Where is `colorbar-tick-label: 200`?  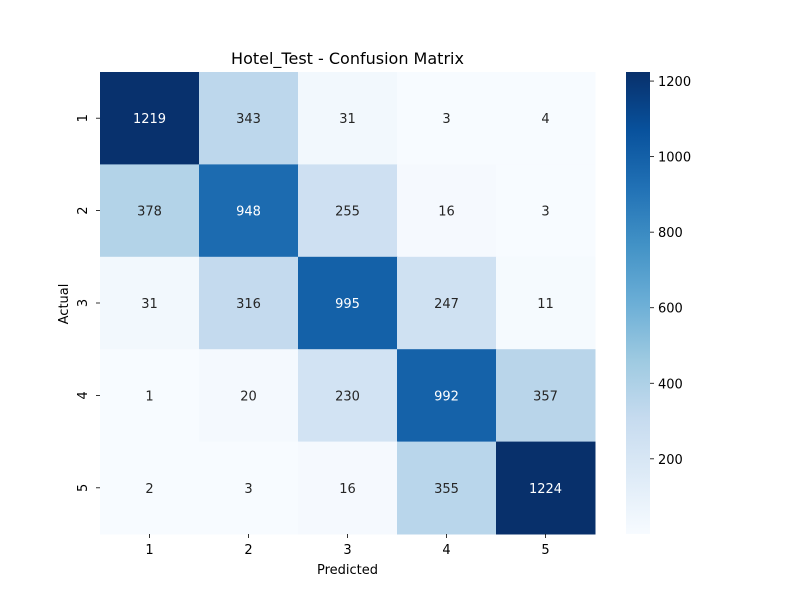
colorbar-tick-label: 200 is located at coordinates (670, 460).